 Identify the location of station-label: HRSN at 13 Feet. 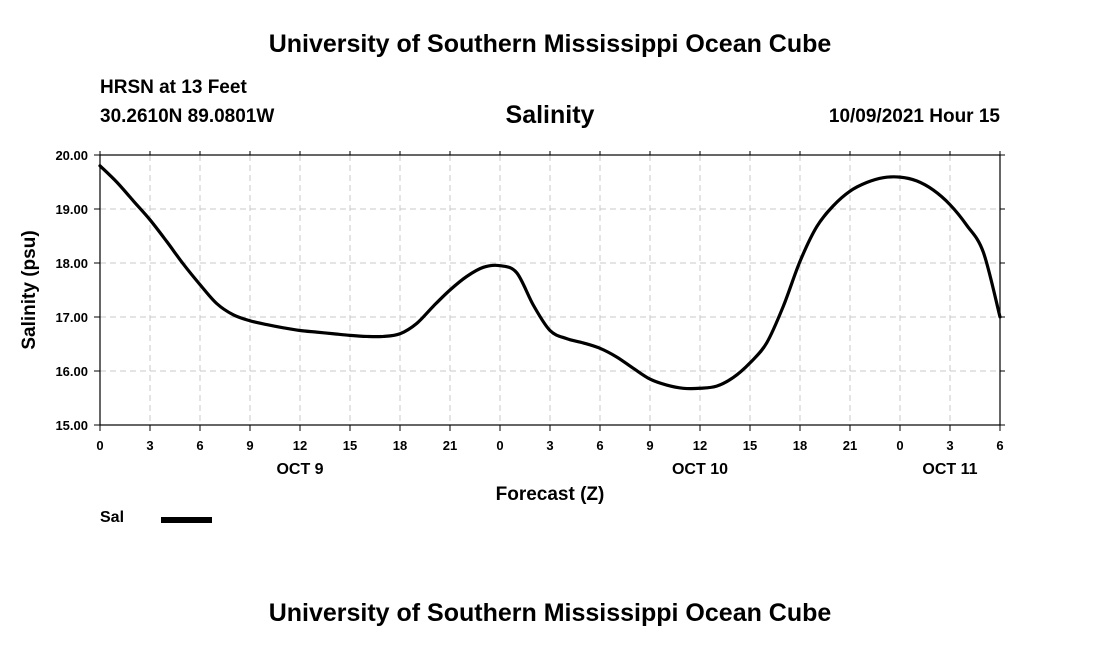
(173, 87).